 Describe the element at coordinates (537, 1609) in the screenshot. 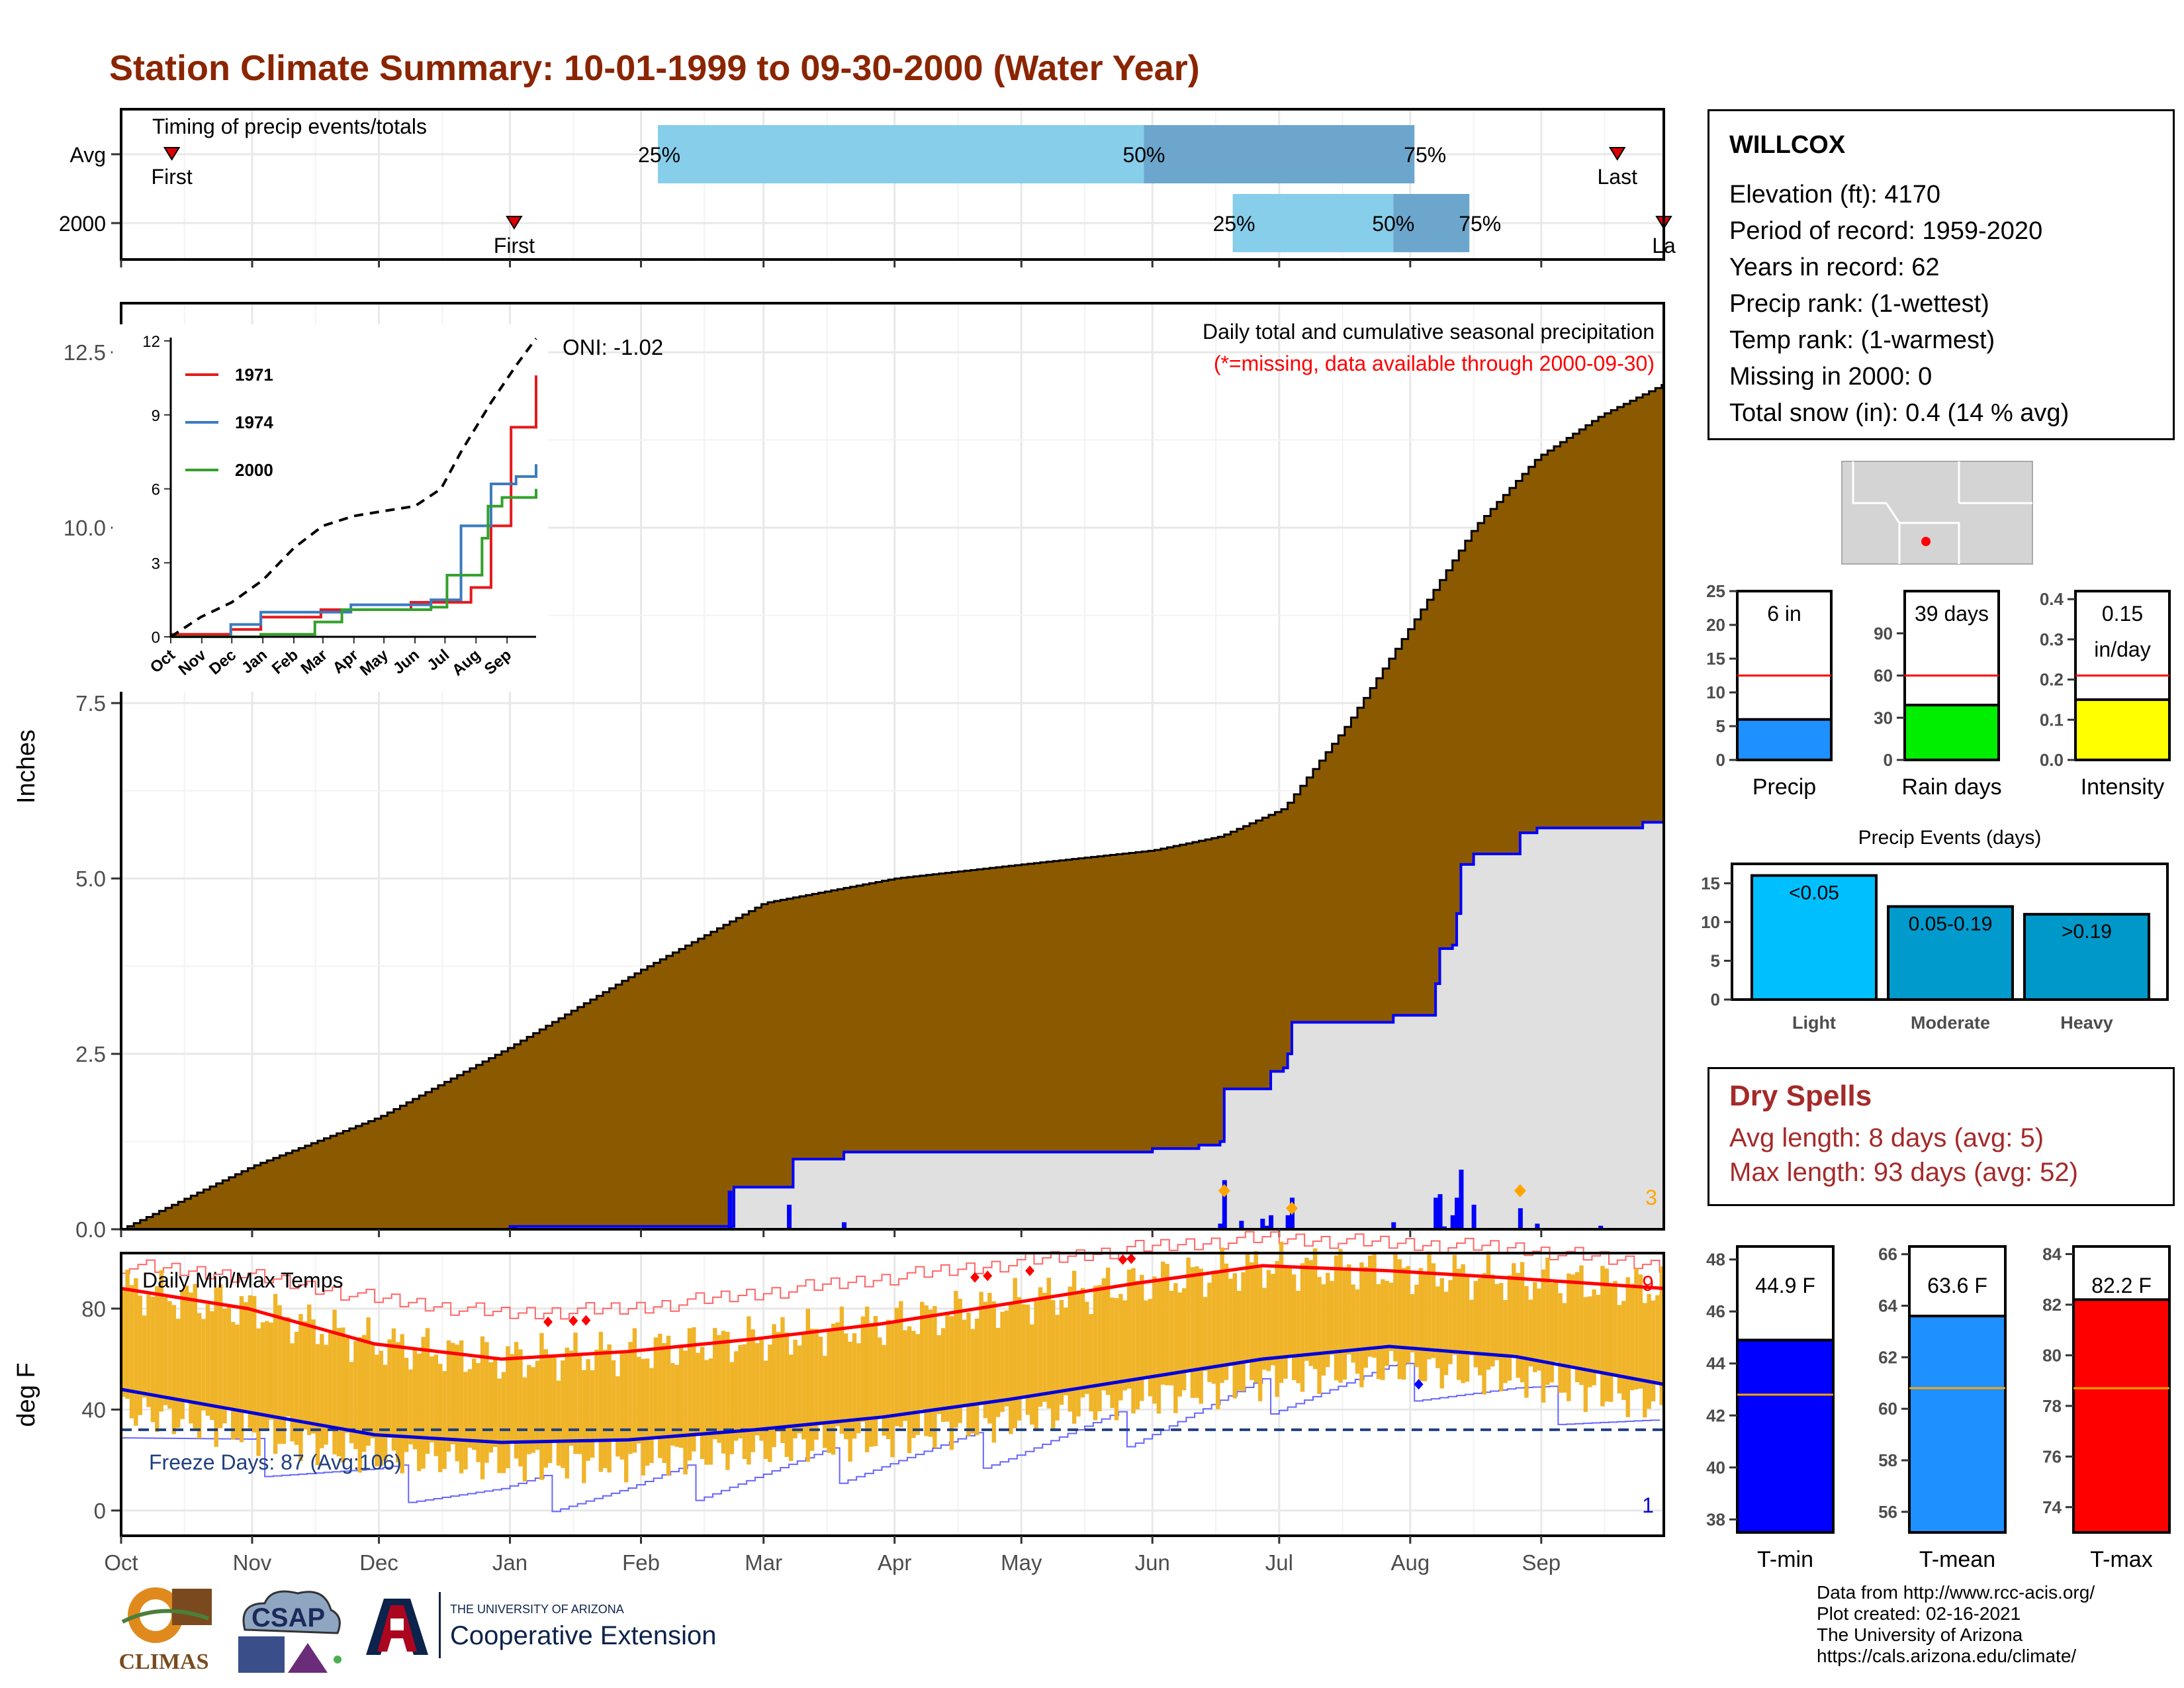

I see `ua-small-text: THE UNIVERSITY OF ARIZONA` at that location.